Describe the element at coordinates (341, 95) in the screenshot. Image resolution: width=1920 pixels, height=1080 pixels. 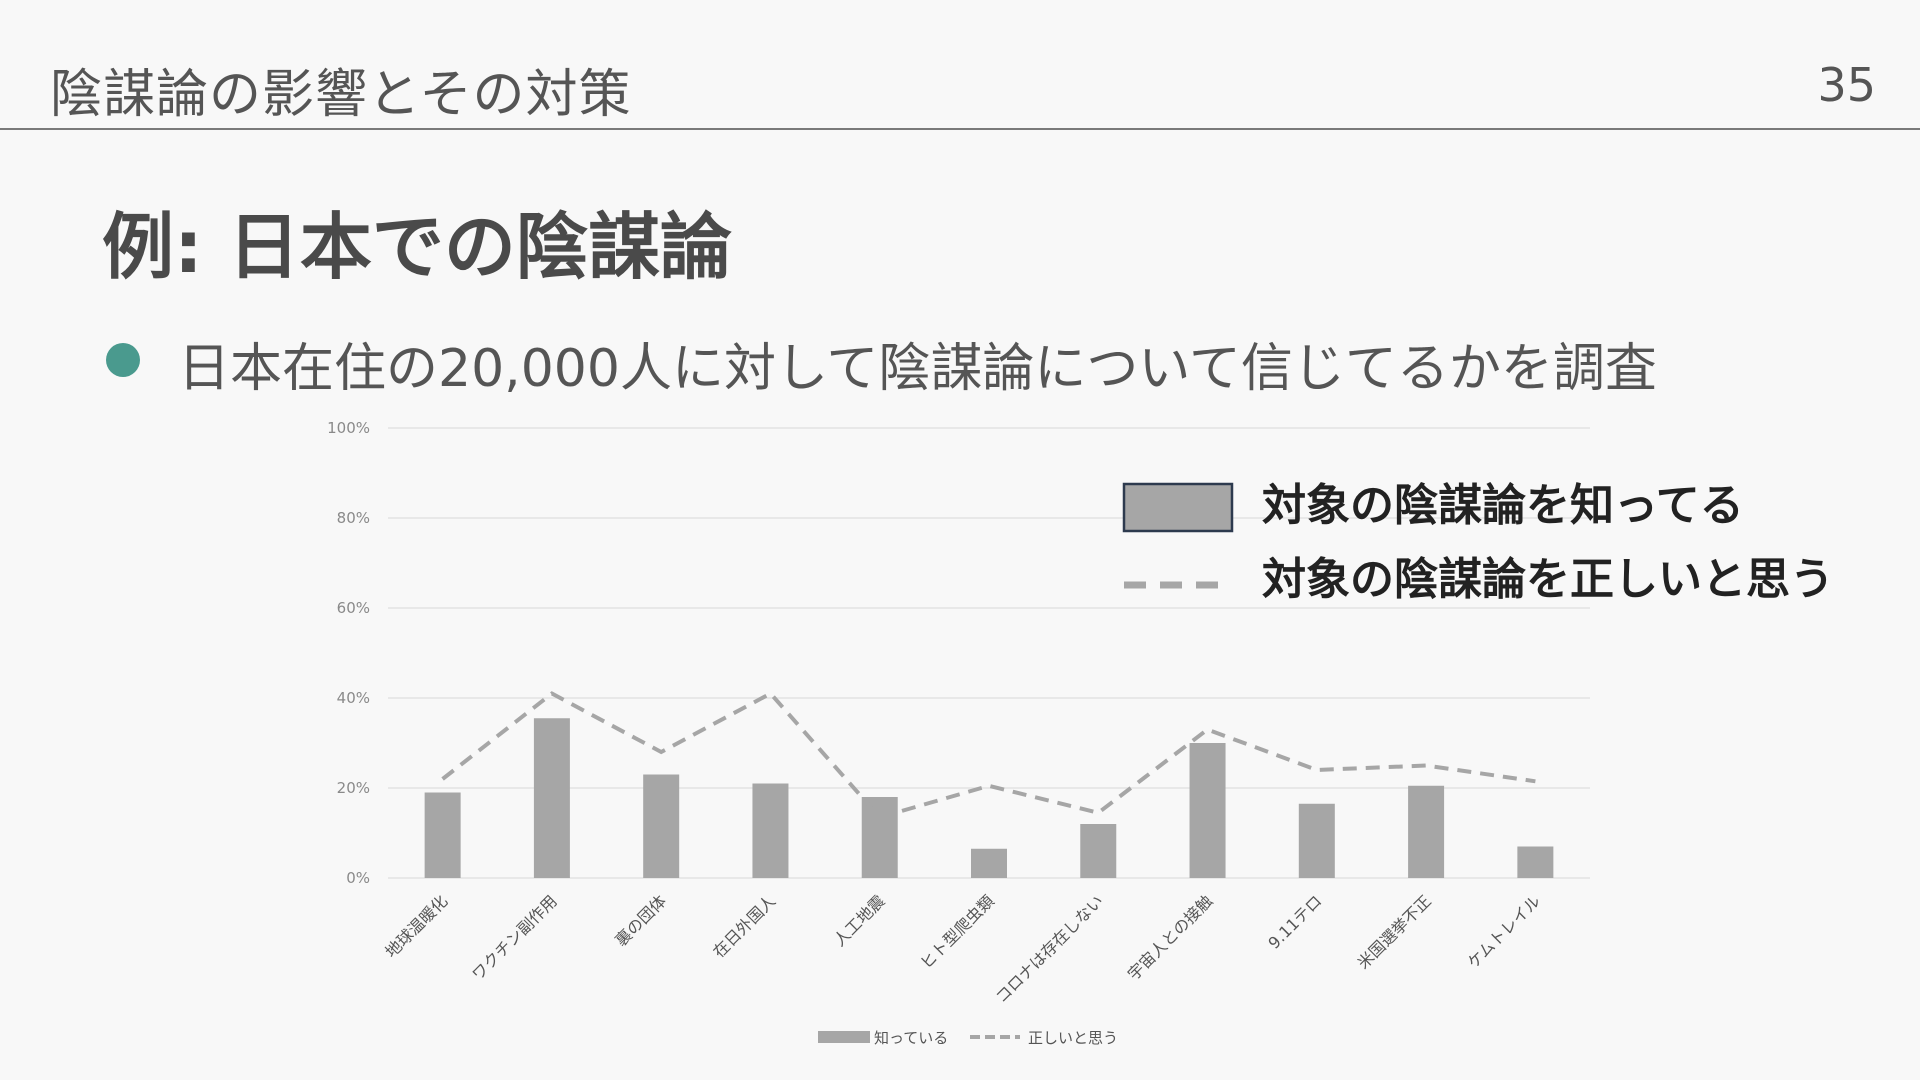
I see `presentation-title: 陰謀論の影響とその対策` at that location.